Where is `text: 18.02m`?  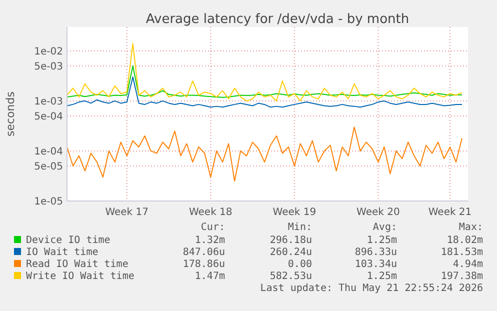
text: 18.02m is located at coordinates (464, 240).